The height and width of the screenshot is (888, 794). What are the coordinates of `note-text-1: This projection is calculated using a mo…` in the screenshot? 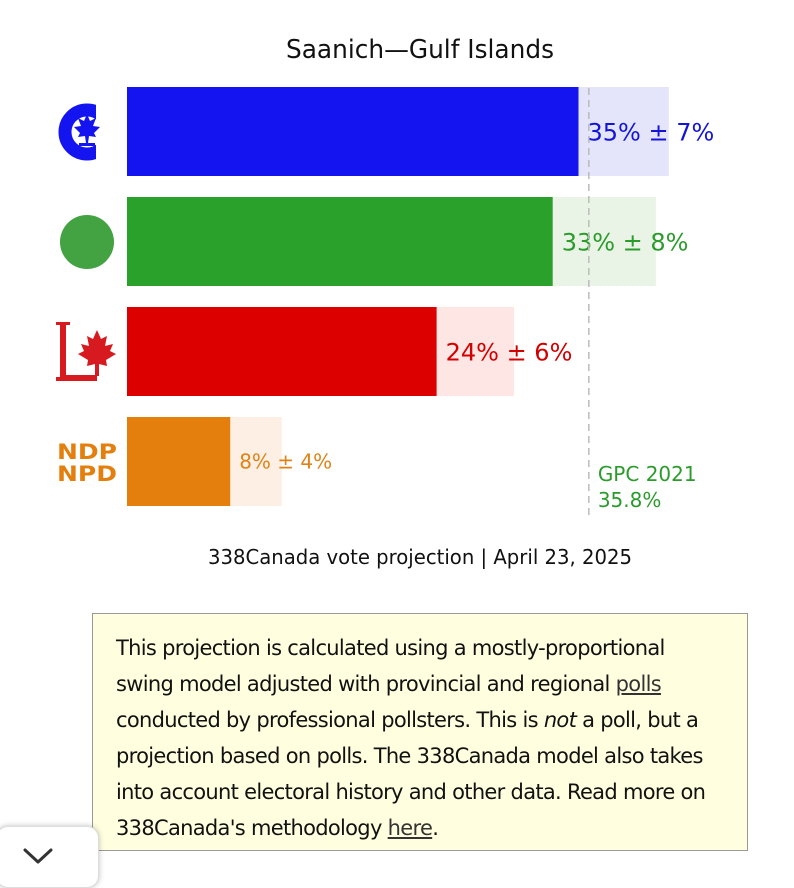 It's located at (390, 666).